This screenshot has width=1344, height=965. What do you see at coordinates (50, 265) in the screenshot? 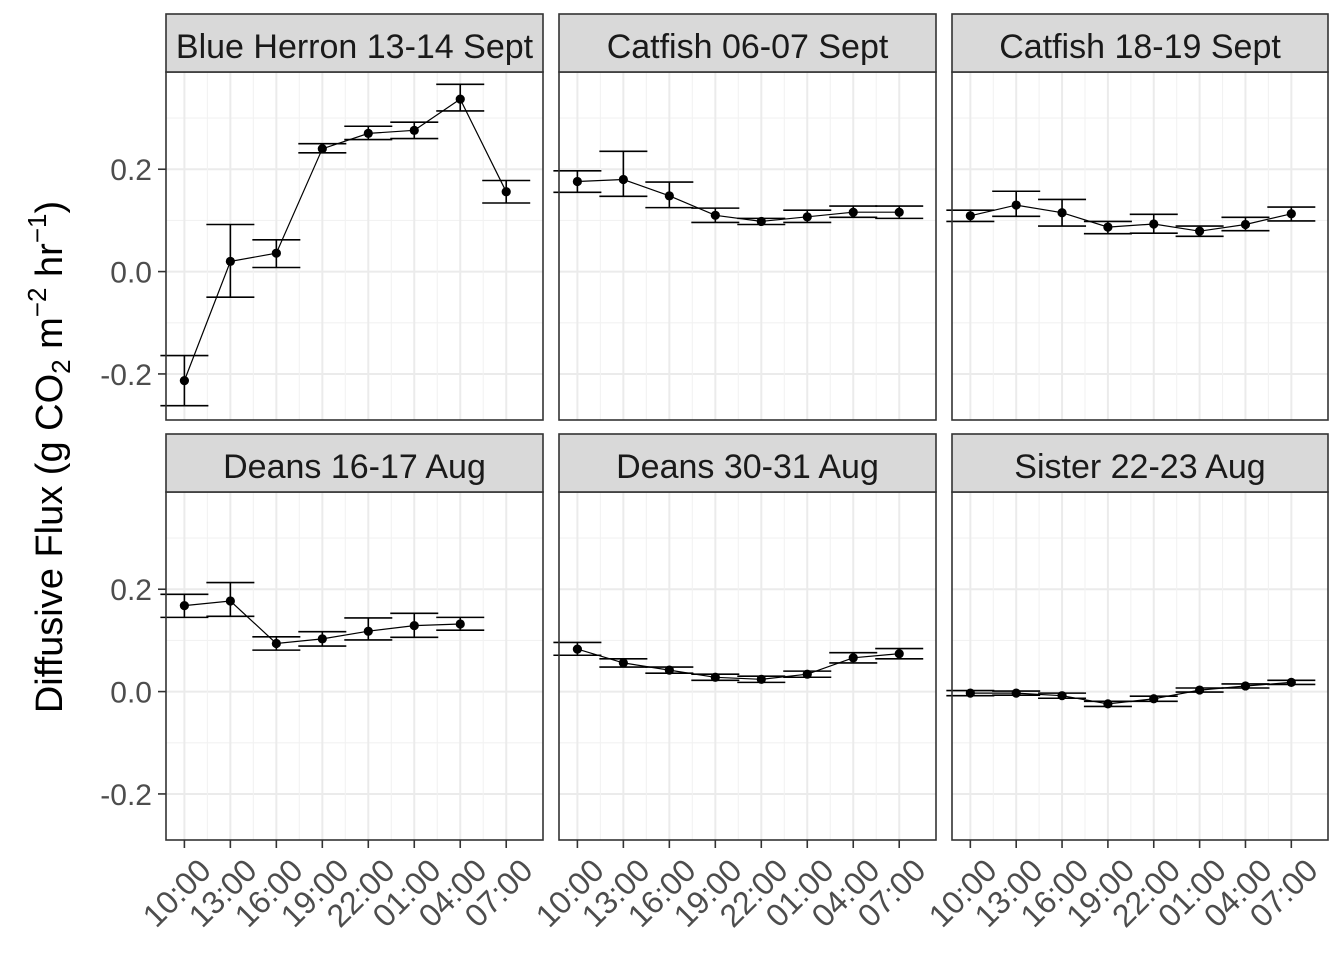
I see `y-axis-title-mid2: hr` at bounding box center [50, 265].